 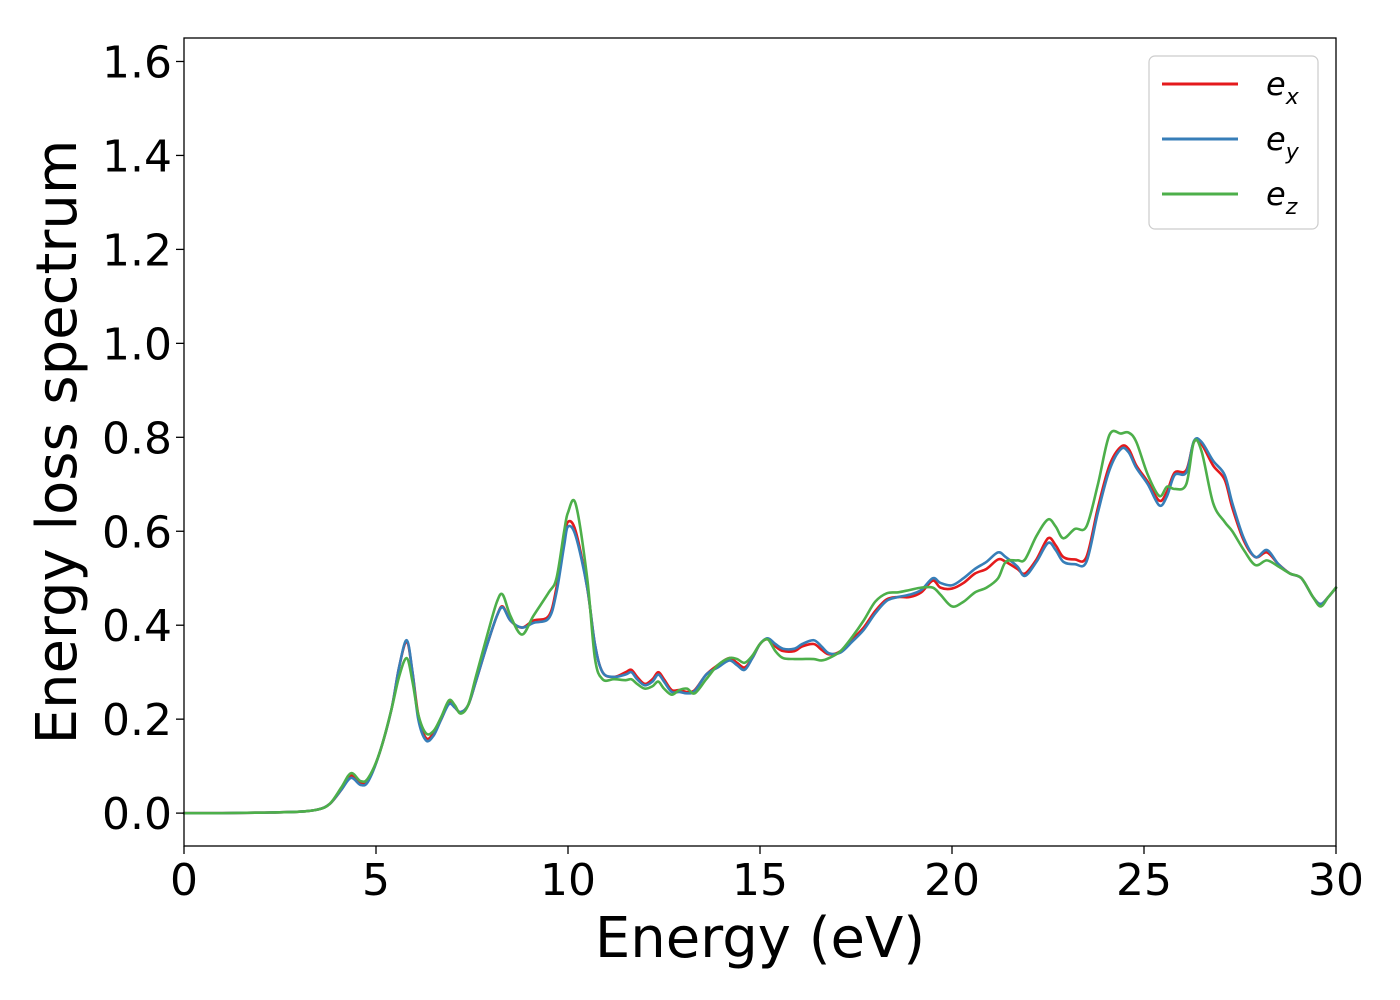 I want to click on x-axis: 0 5 10 15 20 25 30, so click(x=767, y=876).